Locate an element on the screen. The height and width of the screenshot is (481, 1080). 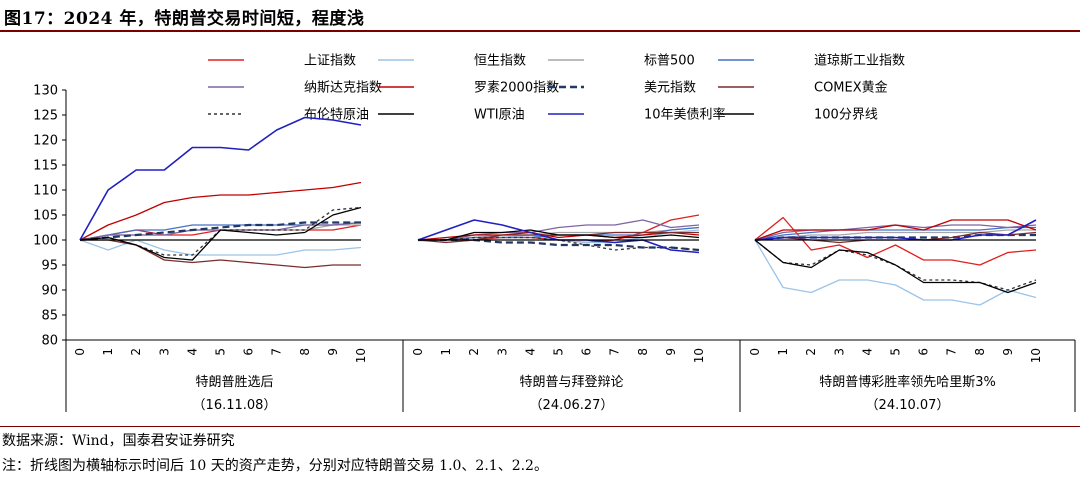
title-divider is located at coordinates (540, 31).